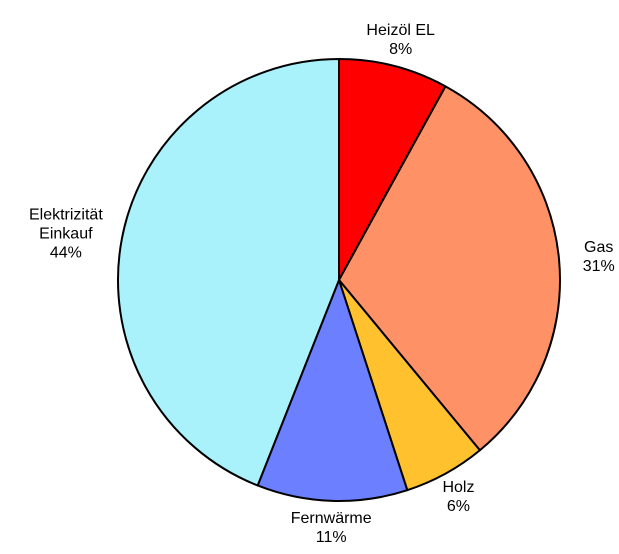 The width and height of the screenshot is (619, 554). I want to click on value-label: 11%, so click(331, 537).